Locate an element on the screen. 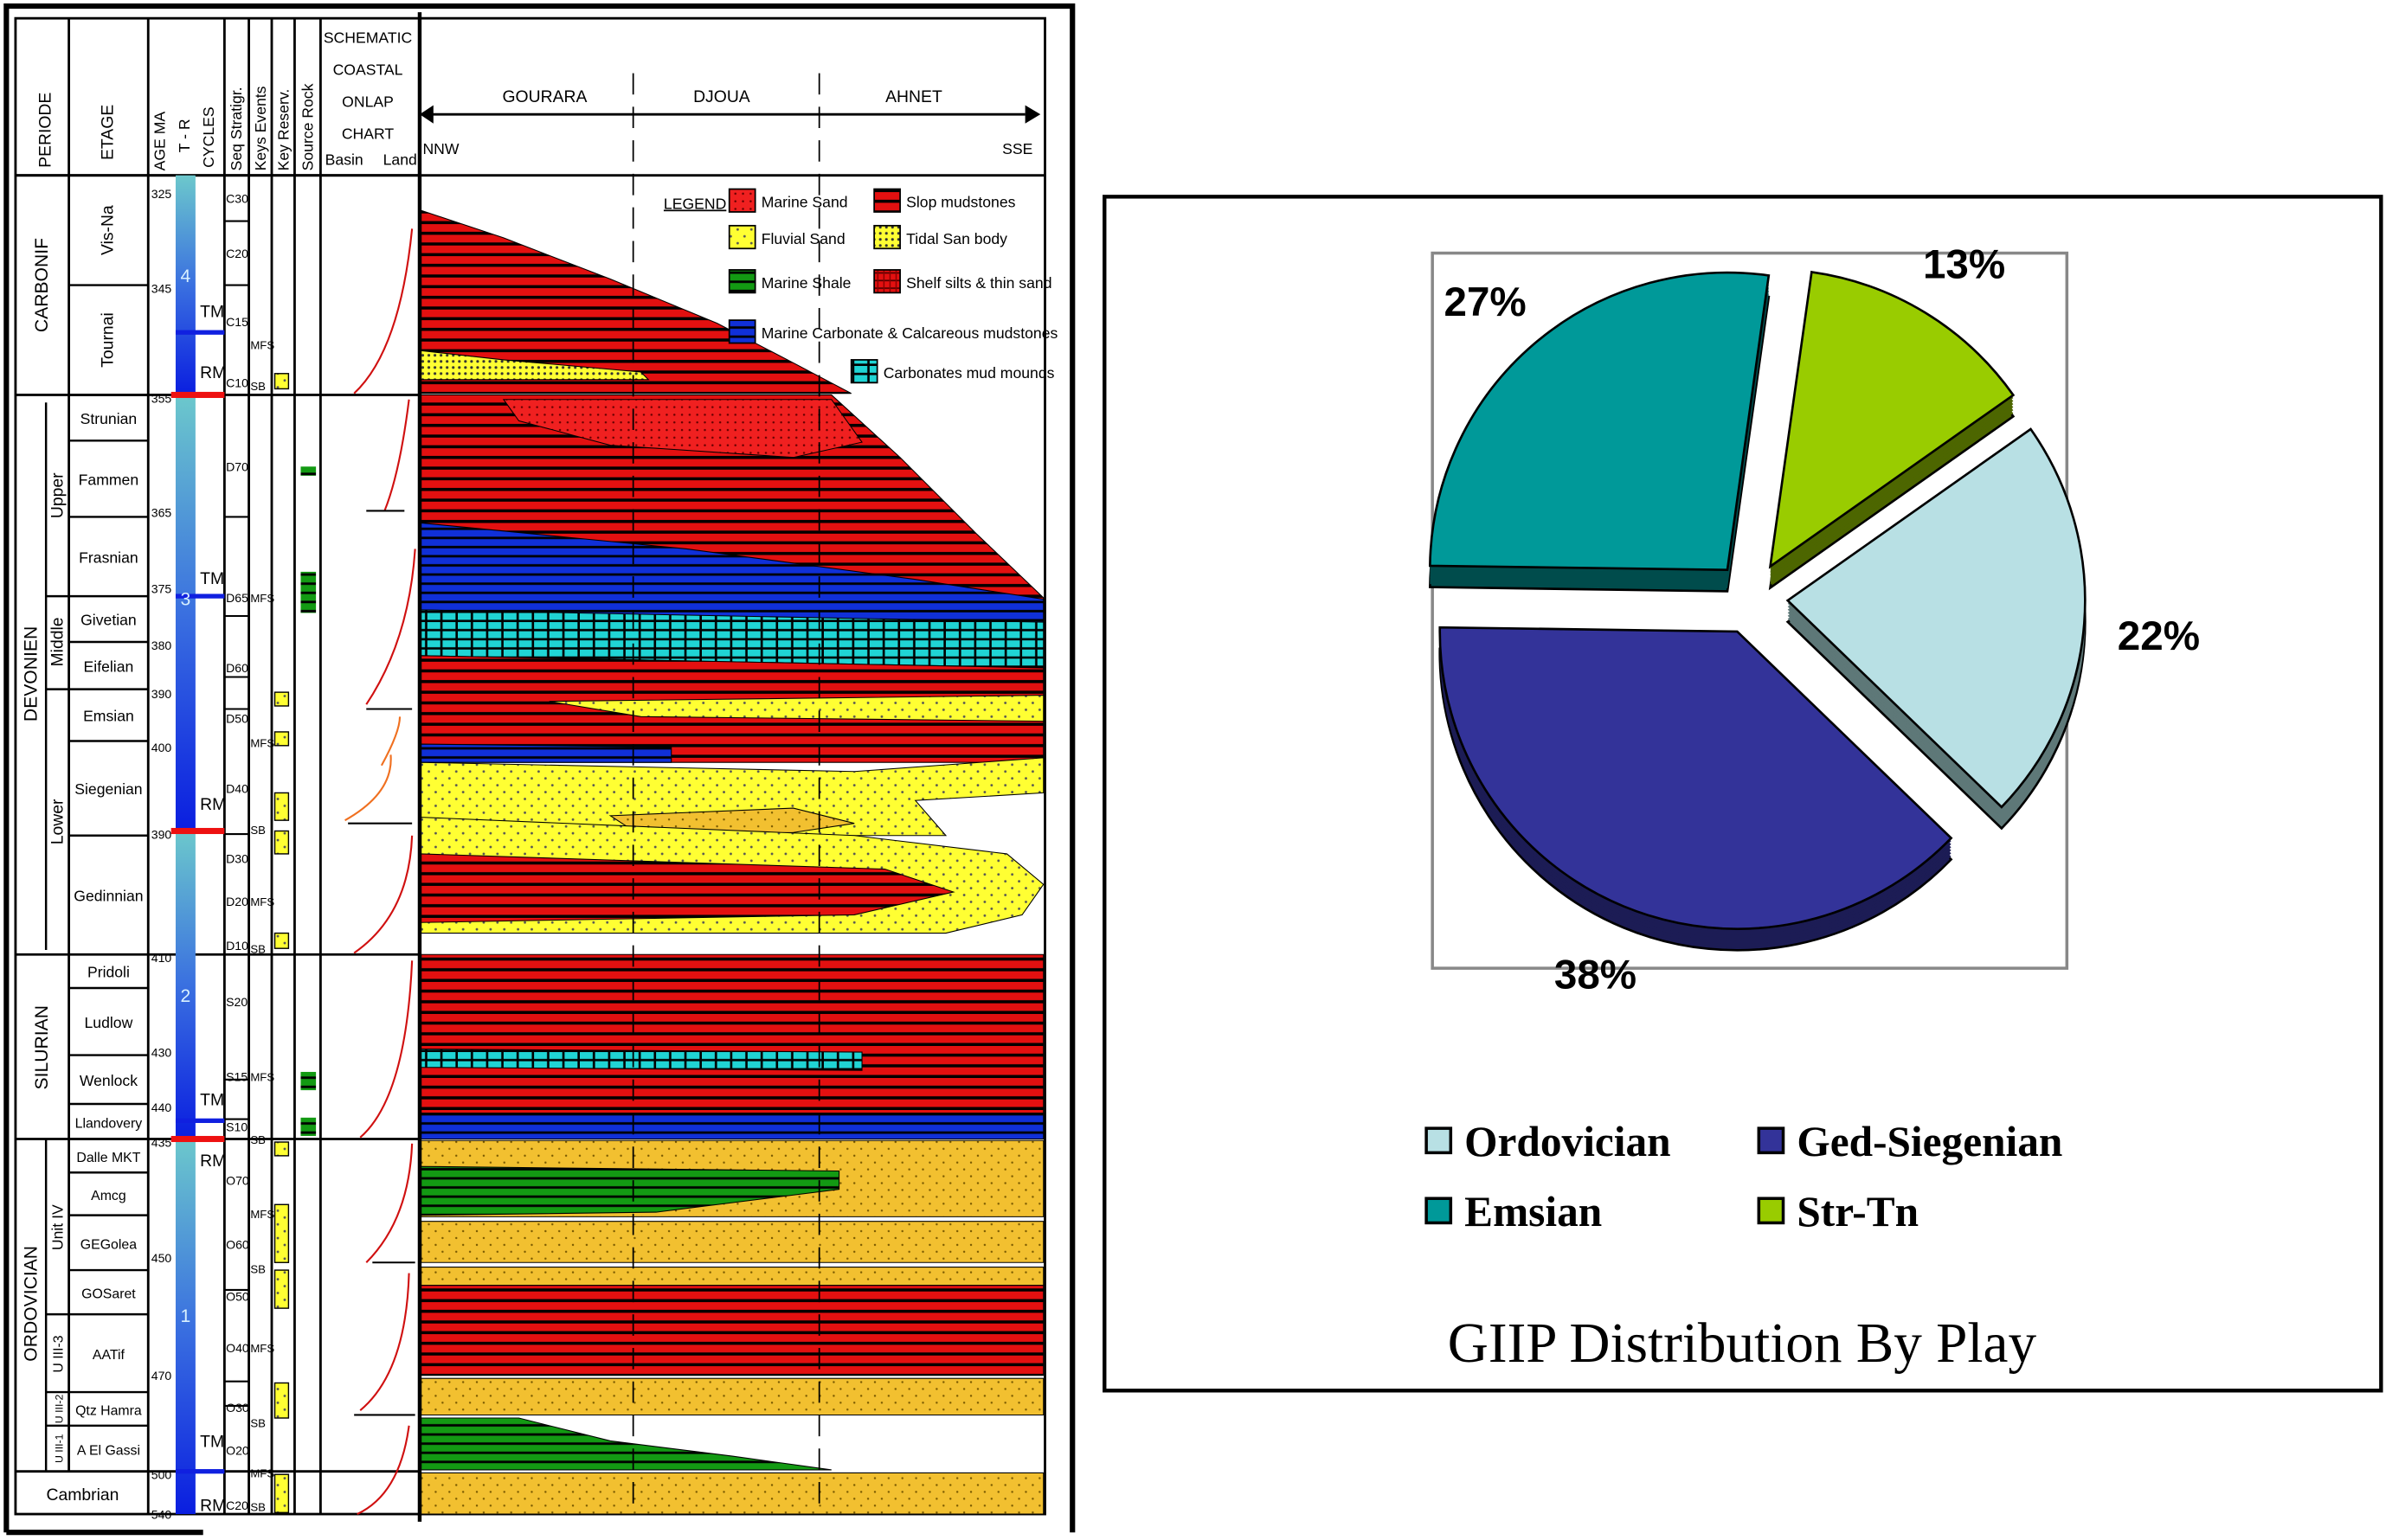 This screenshot has width=2392, height=1540. subperiod-label: U III-3 is located at coordinates (59, 1353).